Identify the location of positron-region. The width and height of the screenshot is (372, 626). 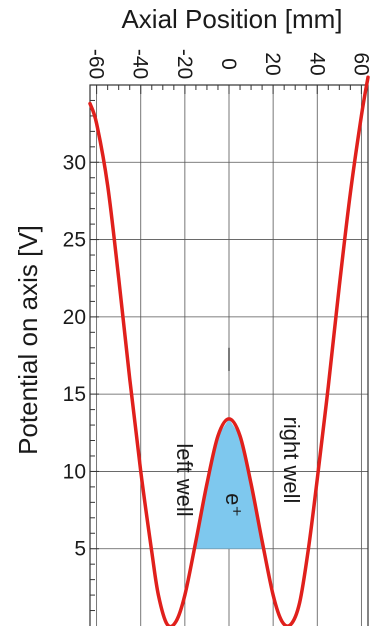
(229, 483).